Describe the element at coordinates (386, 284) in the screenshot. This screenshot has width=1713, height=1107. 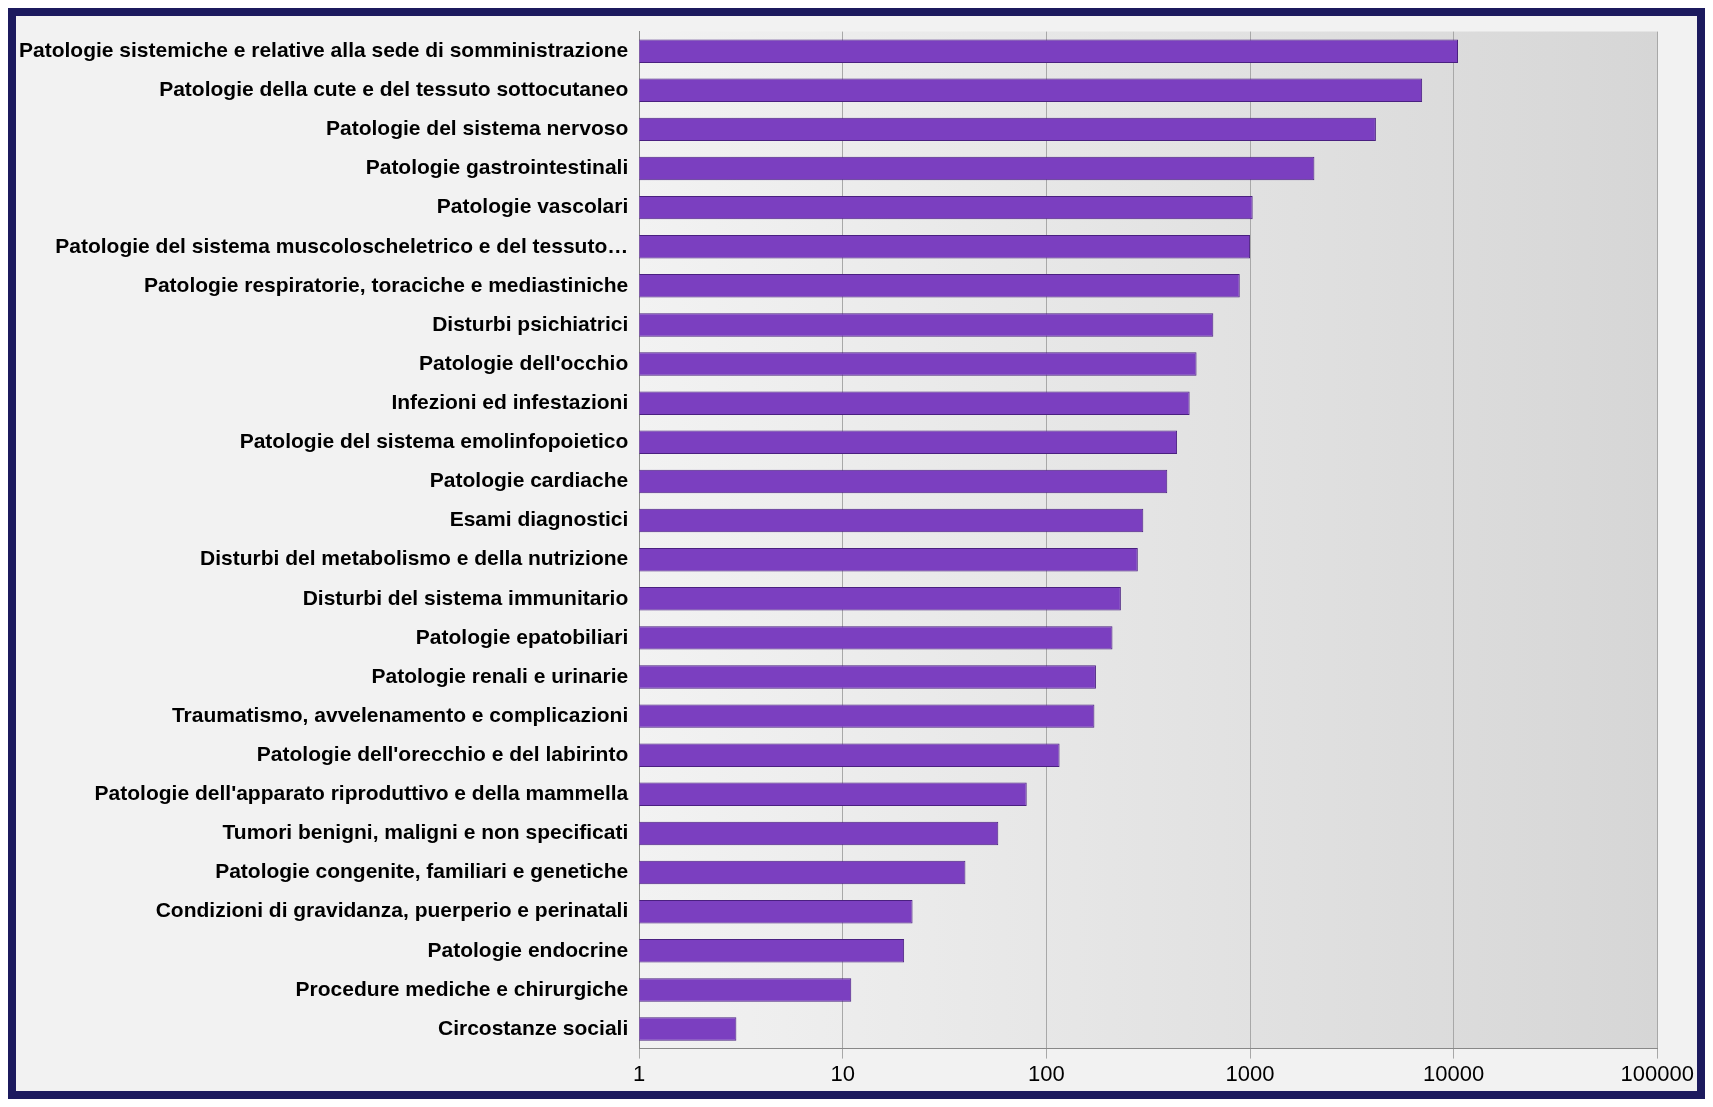
I see `y-tick-label: Patologie respiratorie, toraciche e mediastiniche` at that location.